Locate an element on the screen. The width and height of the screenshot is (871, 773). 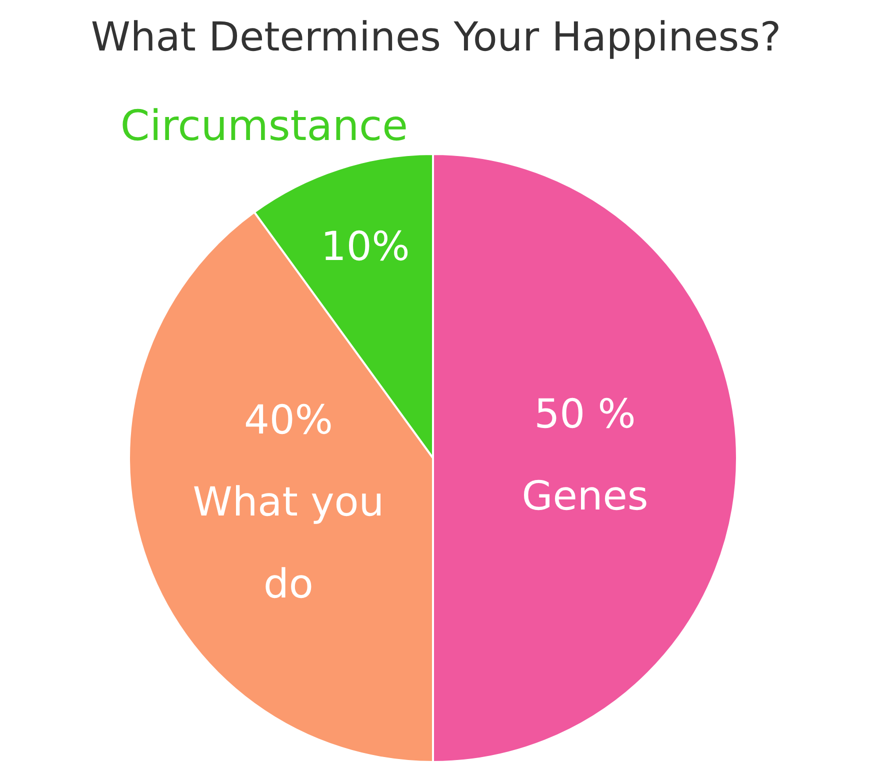
slice-label: Circumstance is located at coordinates (264, 125).